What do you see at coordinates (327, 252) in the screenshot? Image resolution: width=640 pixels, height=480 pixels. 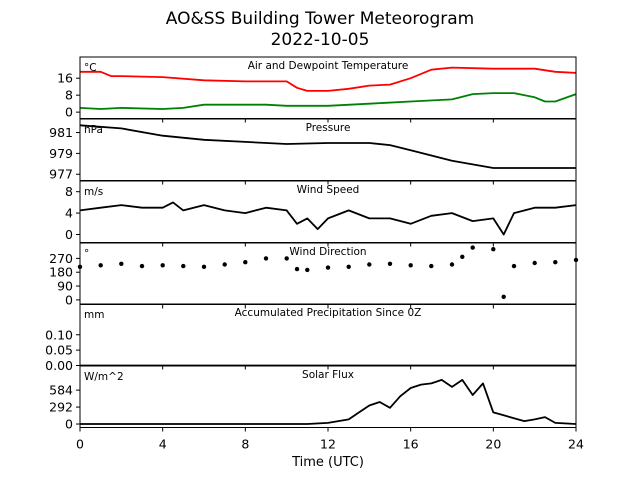 I see `panel-title: Wind Direction` at bounding box center [327, 252].